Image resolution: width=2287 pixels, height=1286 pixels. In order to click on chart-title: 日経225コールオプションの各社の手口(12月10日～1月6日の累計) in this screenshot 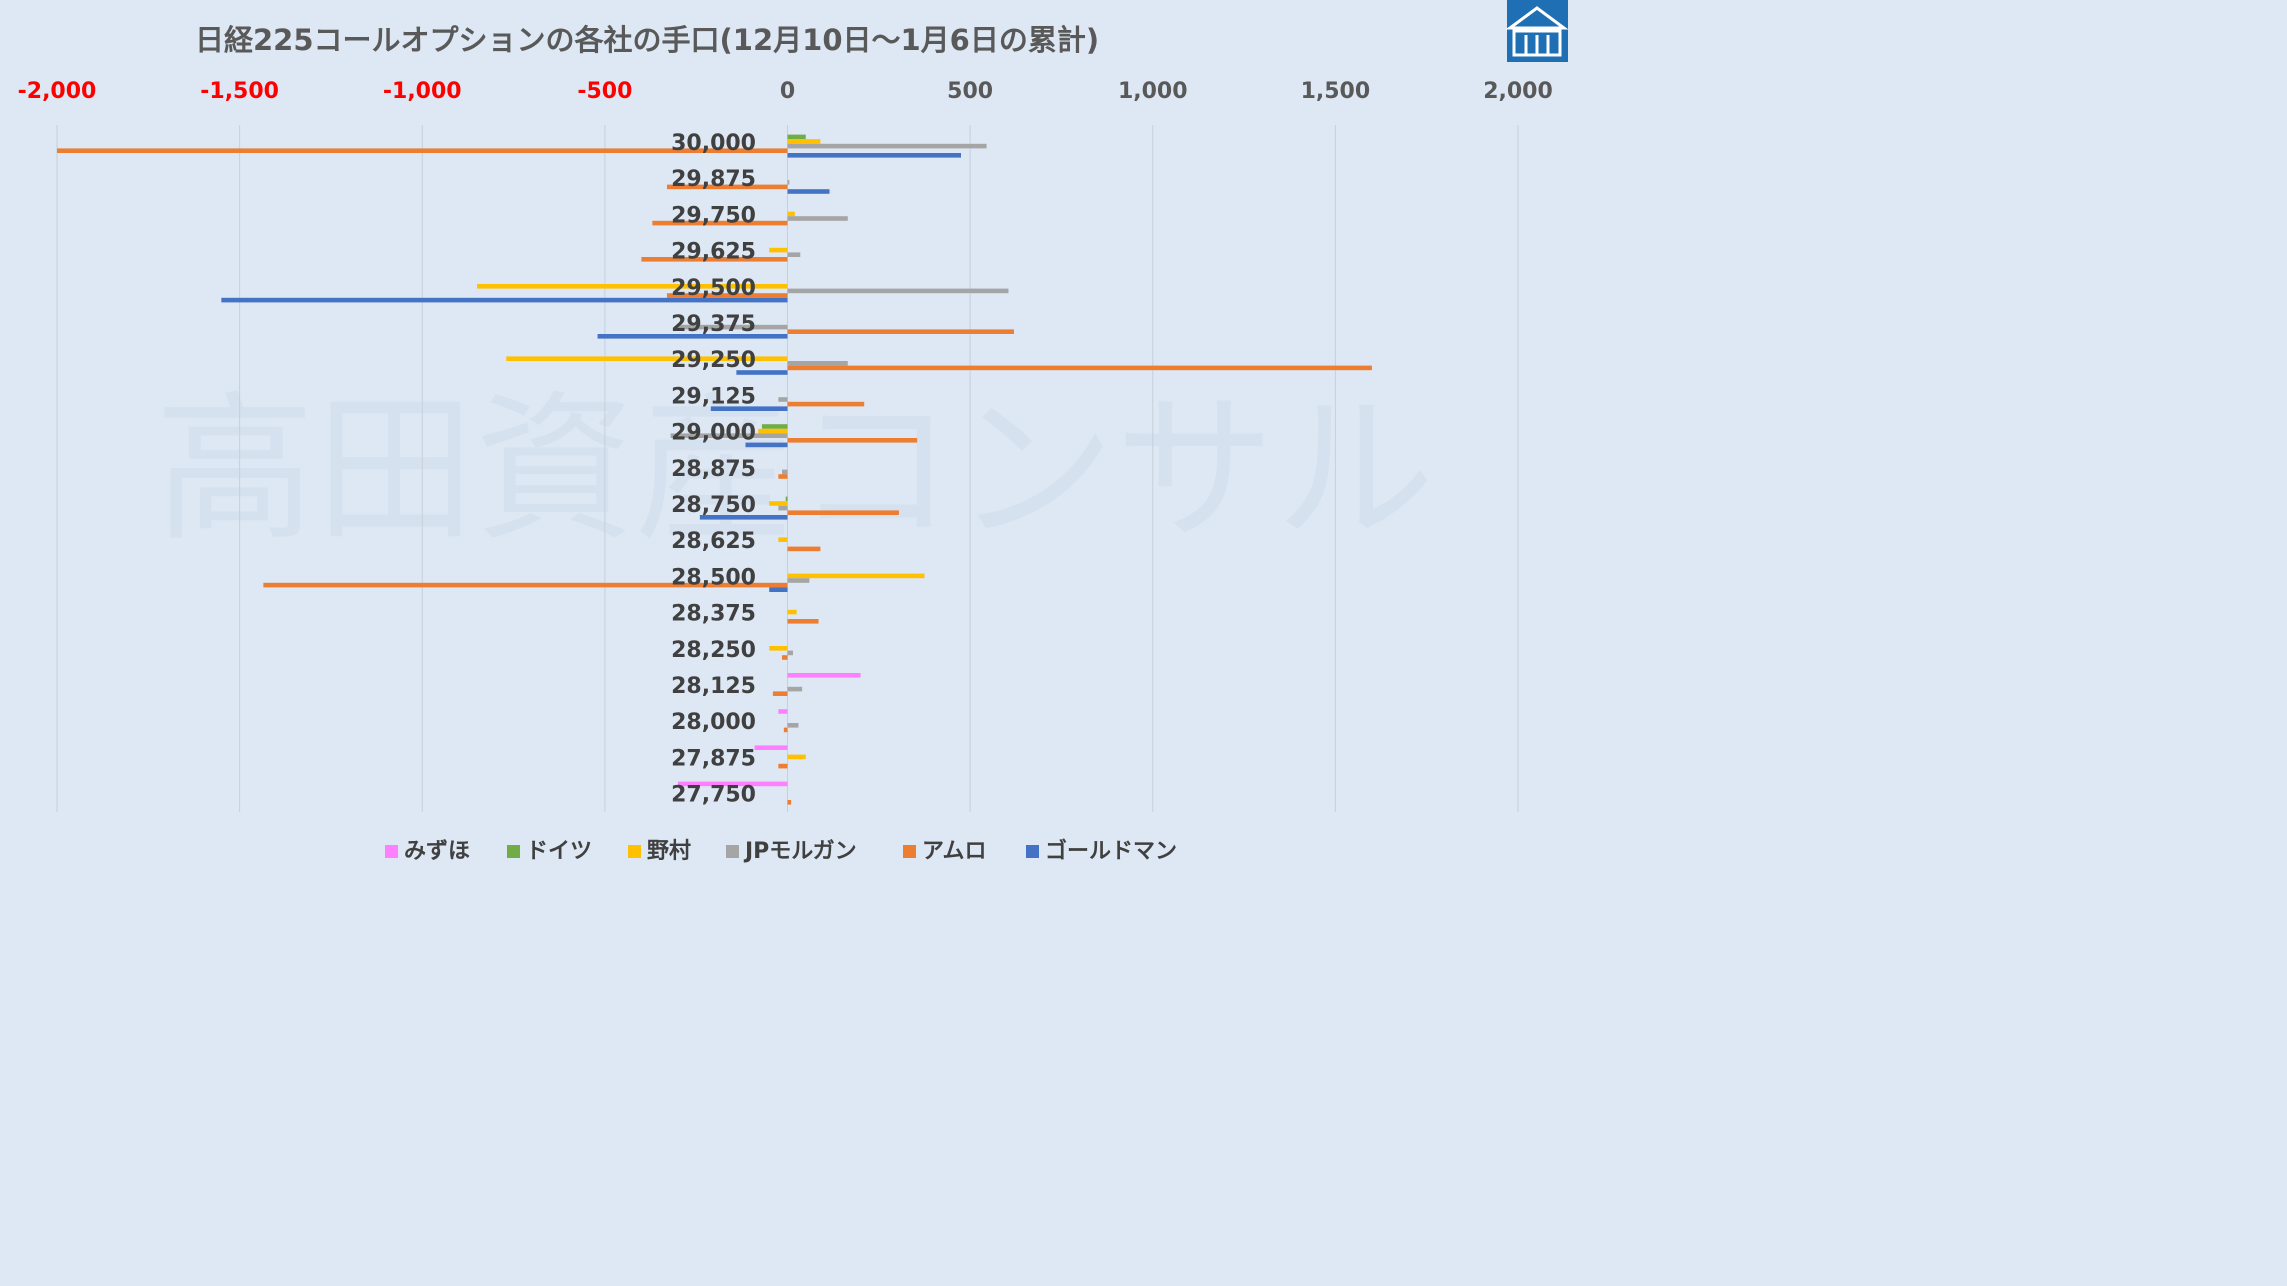, I will do `click(647, 40)`.